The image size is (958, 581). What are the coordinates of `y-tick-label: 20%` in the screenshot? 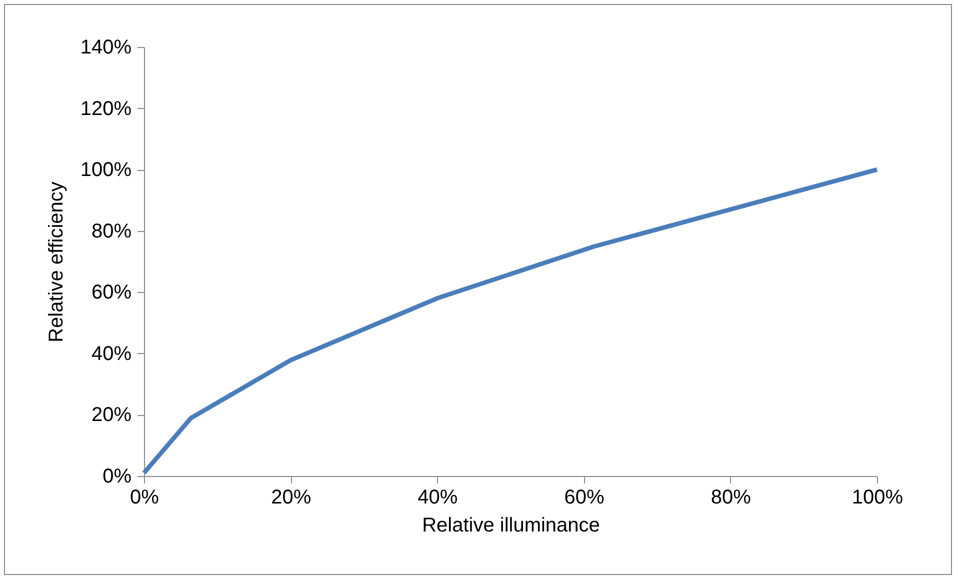 It's located at (111, 415).